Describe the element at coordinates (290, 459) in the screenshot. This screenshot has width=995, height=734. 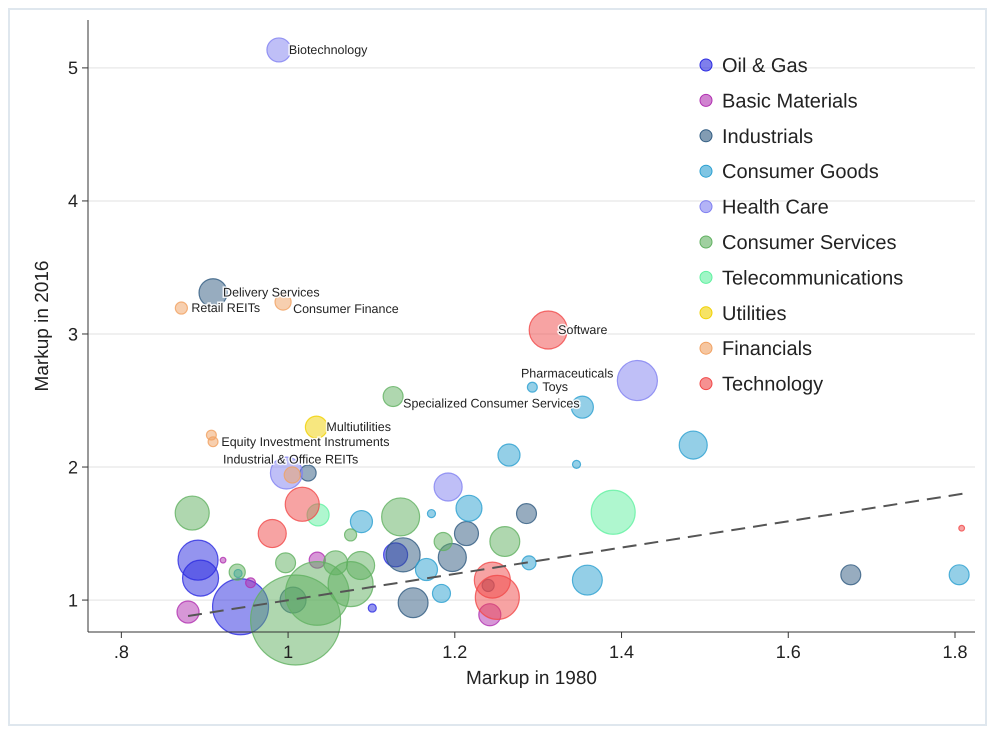
I see `annotation: Industrial & Office REITs` at that location.